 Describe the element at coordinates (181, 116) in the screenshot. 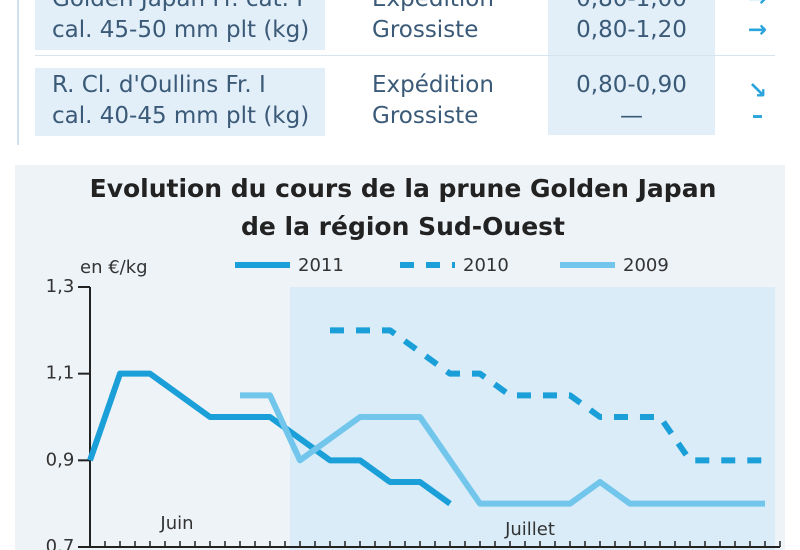

I see `product: cal. 40-45 mm plt (kg)` at that location.